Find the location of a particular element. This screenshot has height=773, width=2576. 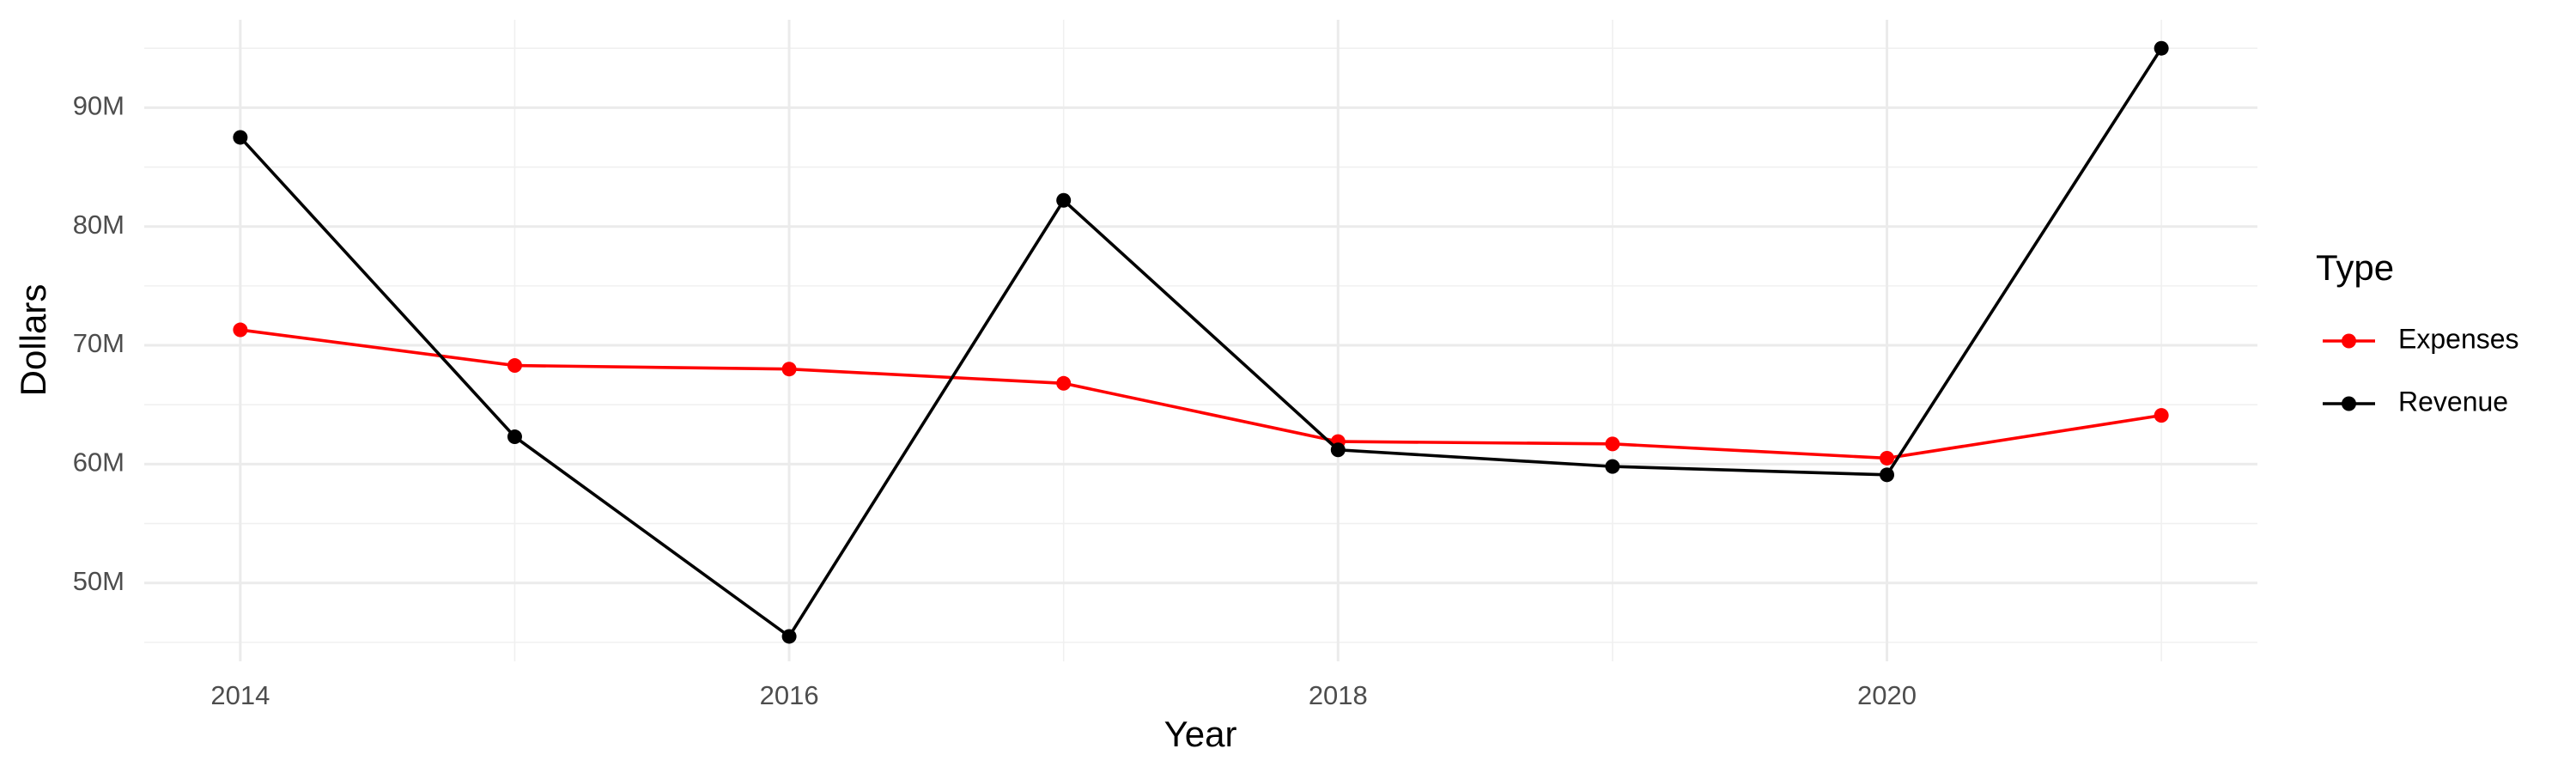

series-line is located at coordinates (1201, 394).